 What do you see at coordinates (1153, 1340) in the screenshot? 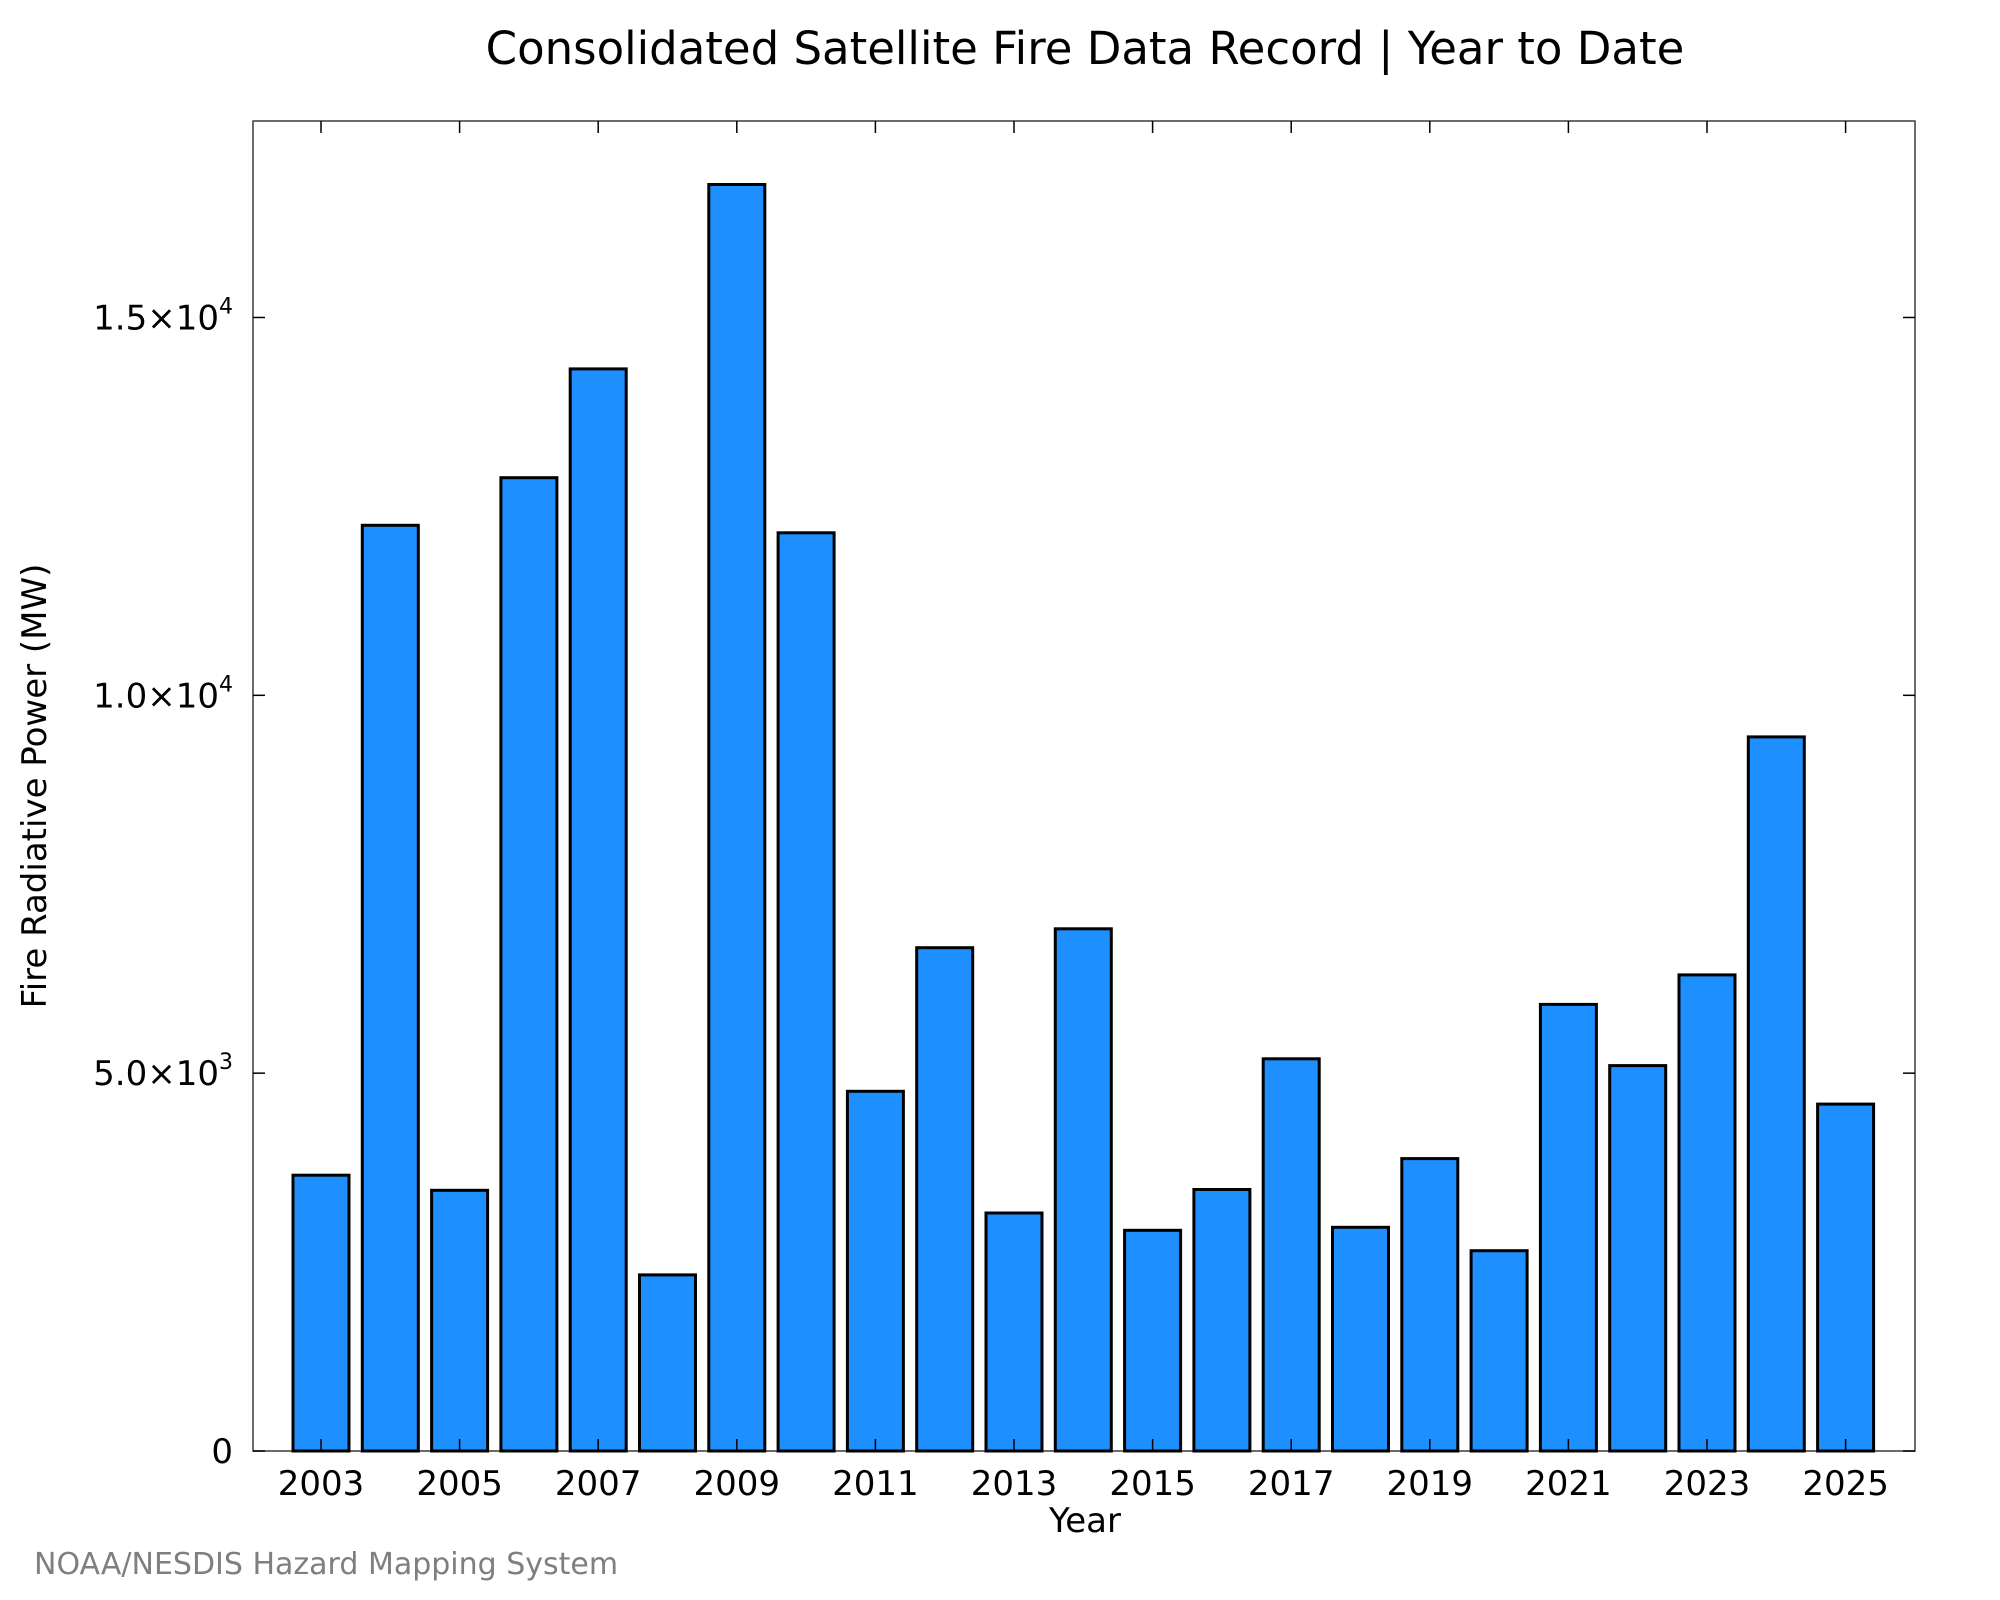
I see `bar-2015` at bounding box center [1153, 1340].